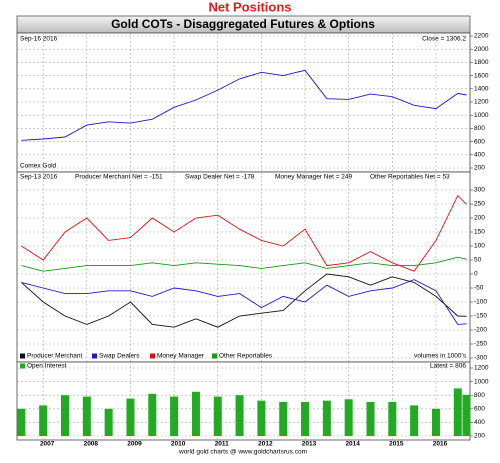 The width and height of the screenshot is (500, 463). I want to click on page-title: Net Positions, so click(249, 7).